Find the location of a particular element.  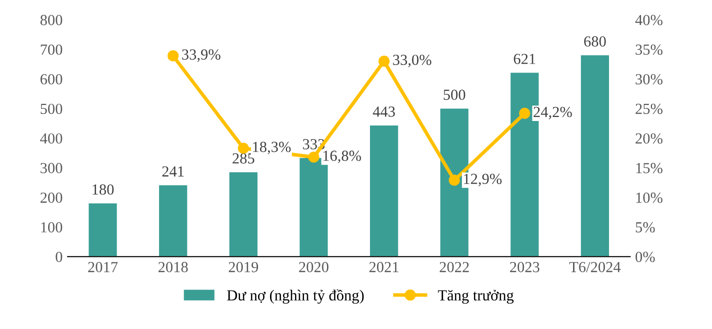

y-tick-label: 100 is located at coordinates (51, 227).